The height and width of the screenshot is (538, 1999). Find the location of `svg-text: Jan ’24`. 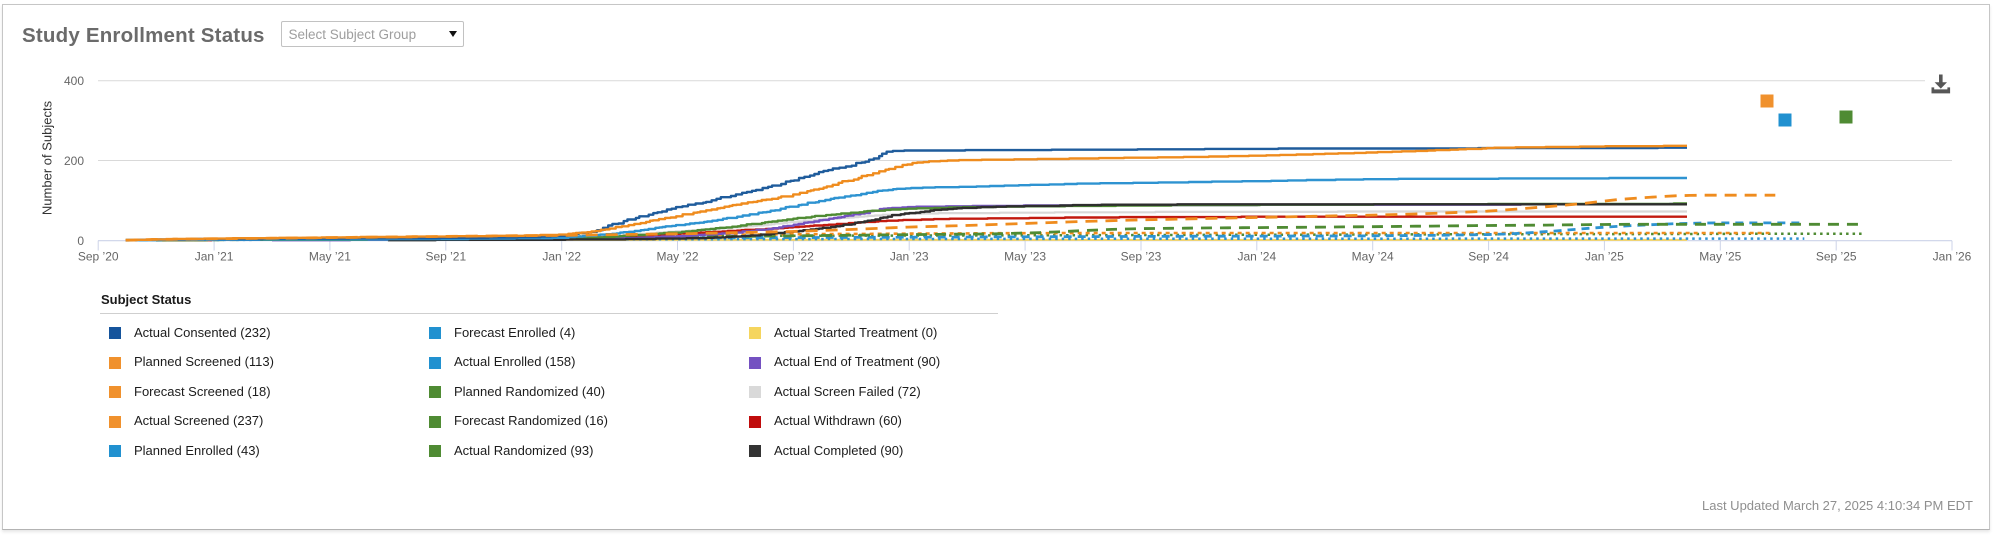

svg-text: Jan ’24 is located at coordinates (1256, 257).